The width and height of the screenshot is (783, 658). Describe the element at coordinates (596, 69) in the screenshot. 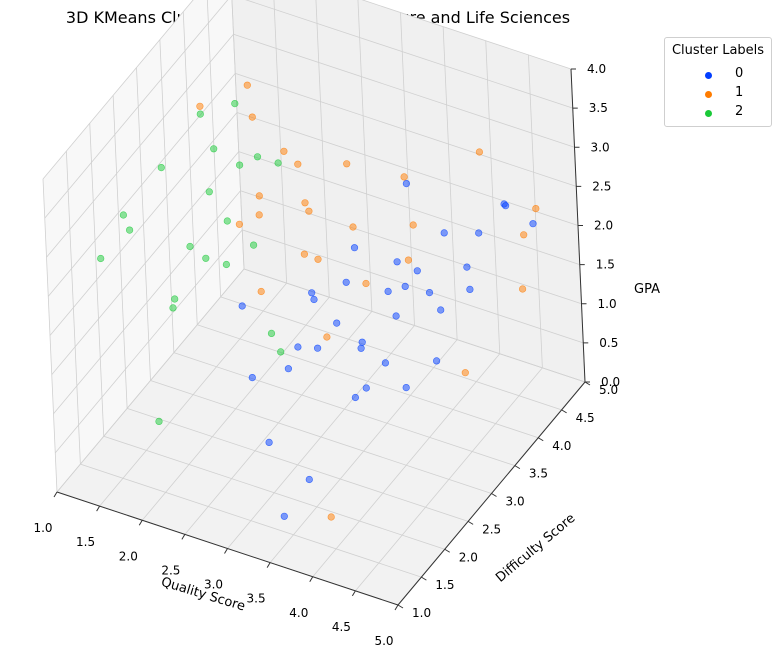

I see `z-tick-label: 4.0` at that location.